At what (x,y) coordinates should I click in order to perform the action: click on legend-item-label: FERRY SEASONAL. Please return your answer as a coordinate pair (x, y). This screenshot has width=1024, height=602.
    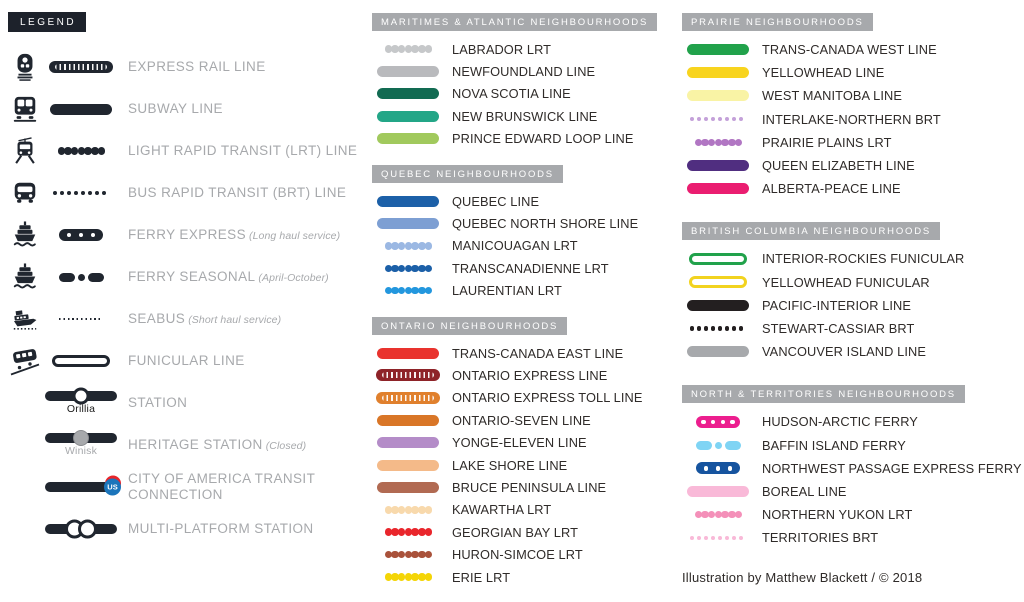
    Looking at the image, I should click on (192, 277).